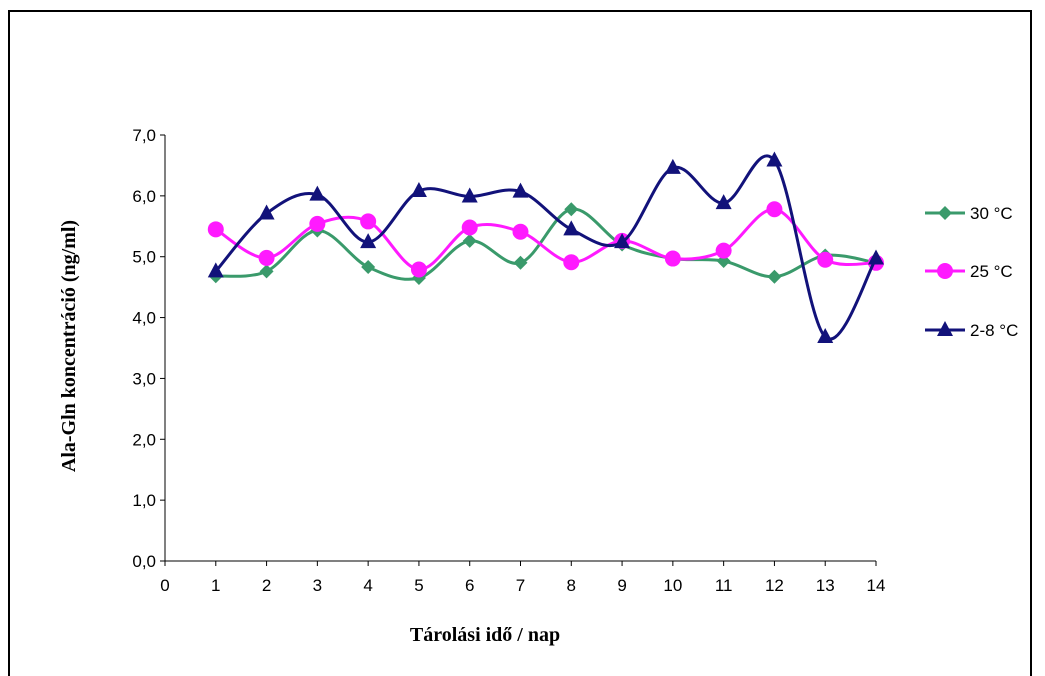 This screenshot has height=676, width=1045. I want to click on x-tick-label: 13, so click(825, 585).